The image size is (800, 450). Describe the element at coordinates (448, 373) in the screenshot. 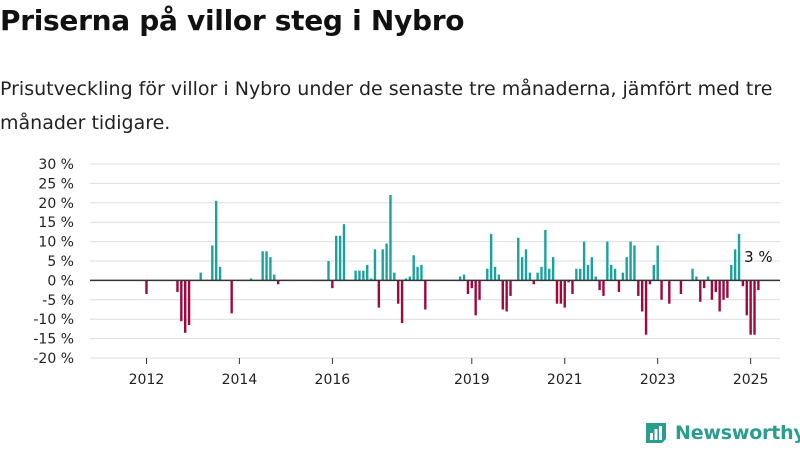

I see `x-axis-ticks: 2012 2014 2016 2019 2021 2023 2025` at that location.